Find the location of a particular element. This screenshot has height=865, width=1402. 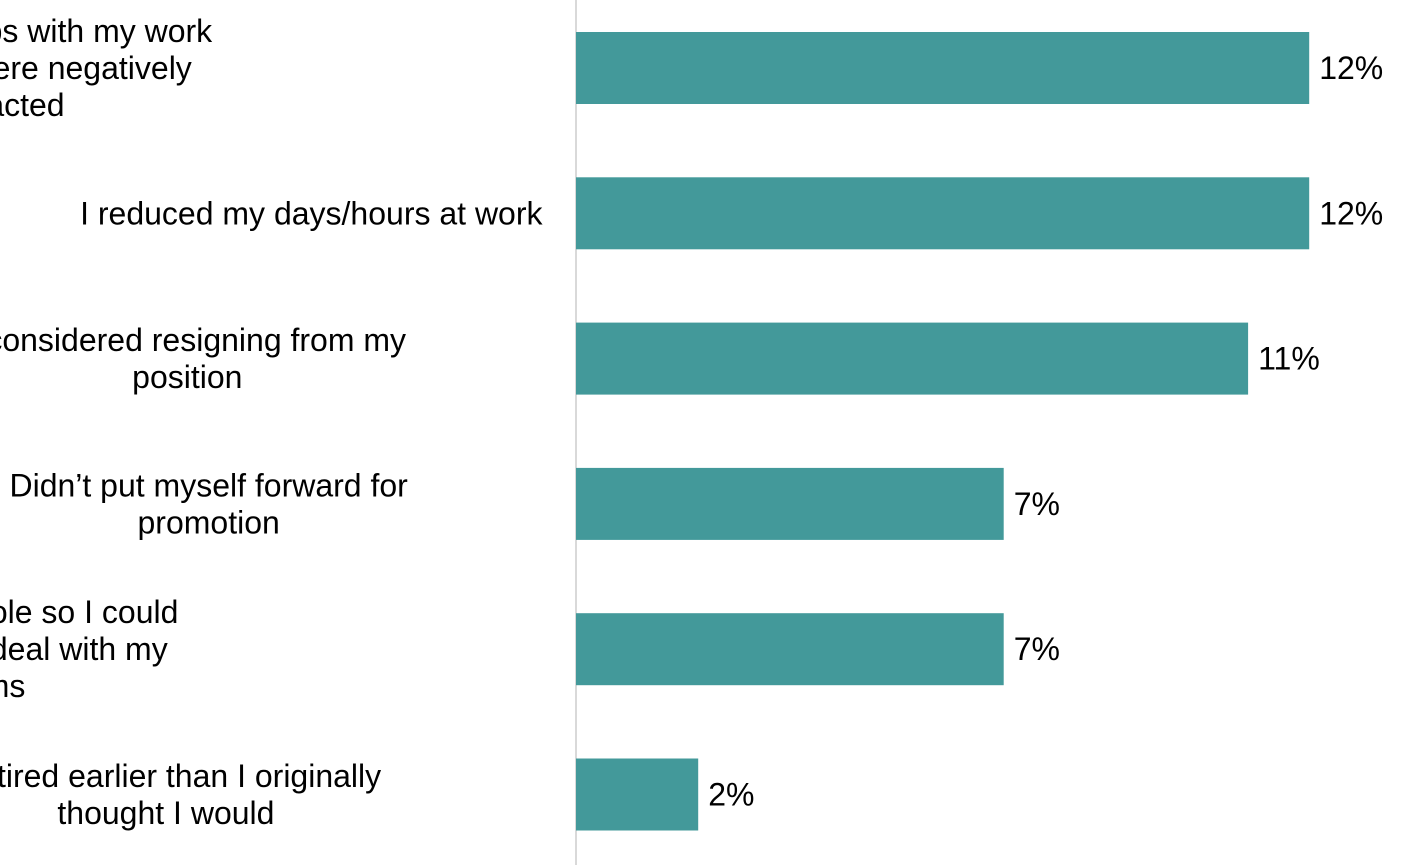

category-label-line: impacted is located at coordinates (32, 105).